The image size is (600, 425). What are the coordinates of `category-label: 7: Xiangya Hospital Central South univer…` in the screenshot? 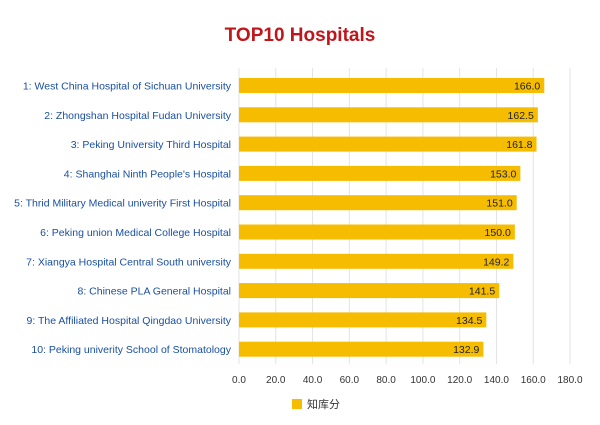 It's located at (129, 262).